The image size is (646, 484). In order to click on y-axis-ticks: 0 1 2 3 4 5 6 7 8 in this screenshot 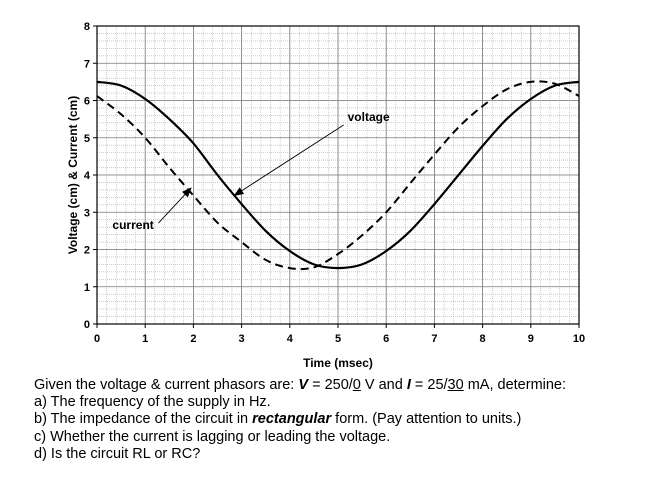, I will do `click(90, 176)`.